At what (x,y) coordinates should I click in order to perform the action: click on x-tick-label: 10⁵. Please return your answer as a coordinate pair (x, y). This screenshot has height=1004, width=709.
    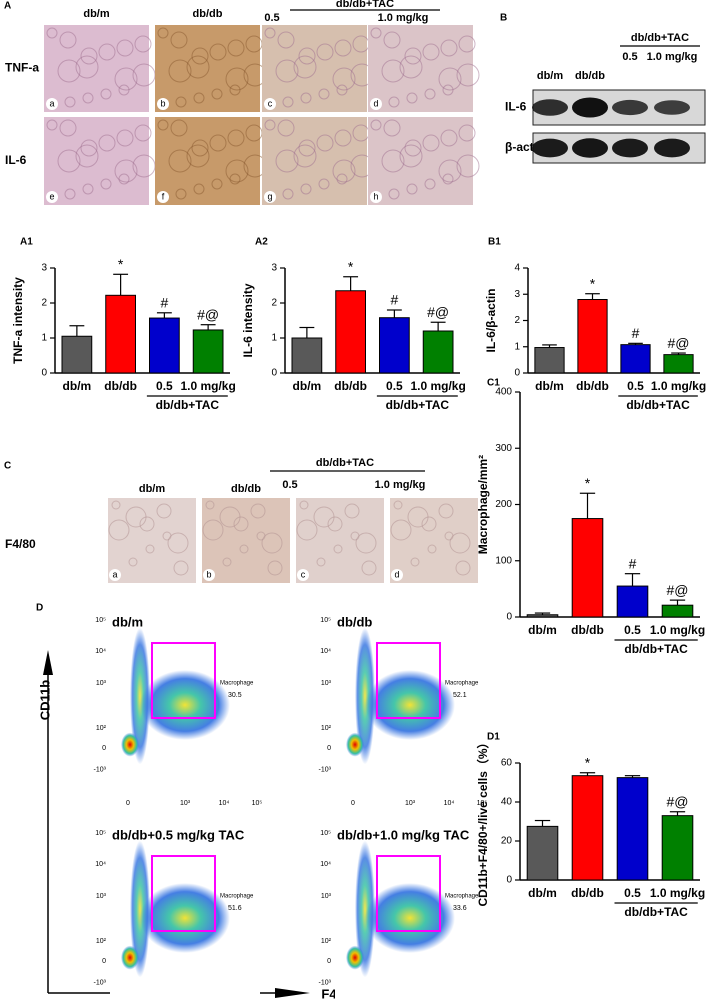
    Looking at the image, I should click on (257, 803).